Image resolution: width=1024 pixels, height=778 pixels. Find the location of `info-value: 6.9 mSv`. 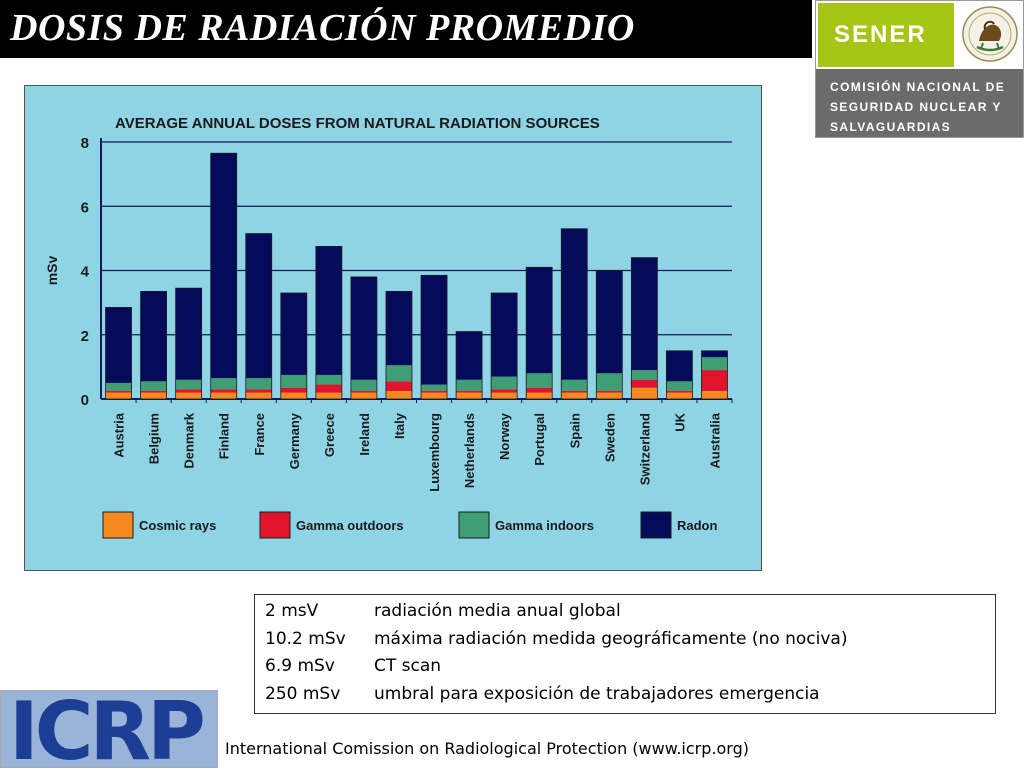

info-value: 6.9 mSv is located at coordinates (300, 666).